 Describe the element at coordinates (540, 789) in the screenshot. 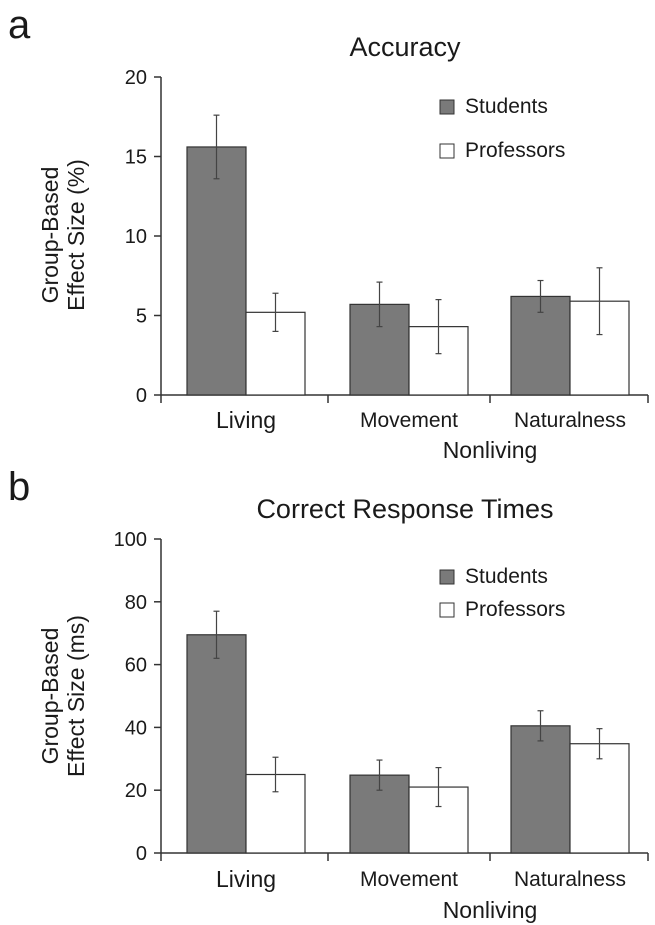

I see `bar-students-naturalness` at that location.